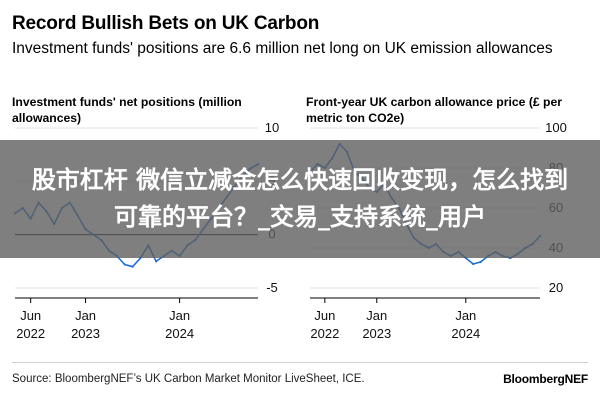 The height and width of the screenshot is (400, 600). I want to click on left-x-tick-year: 2024, so click(179, 333).